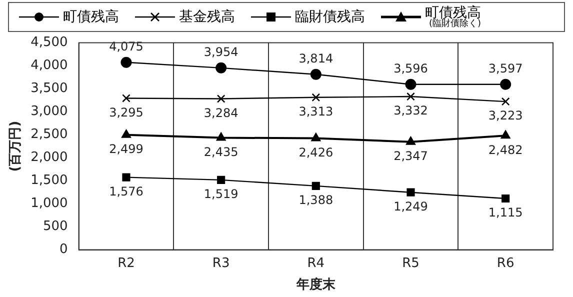  I want to click on y-tick-label: 1,000, so click(49, 204).